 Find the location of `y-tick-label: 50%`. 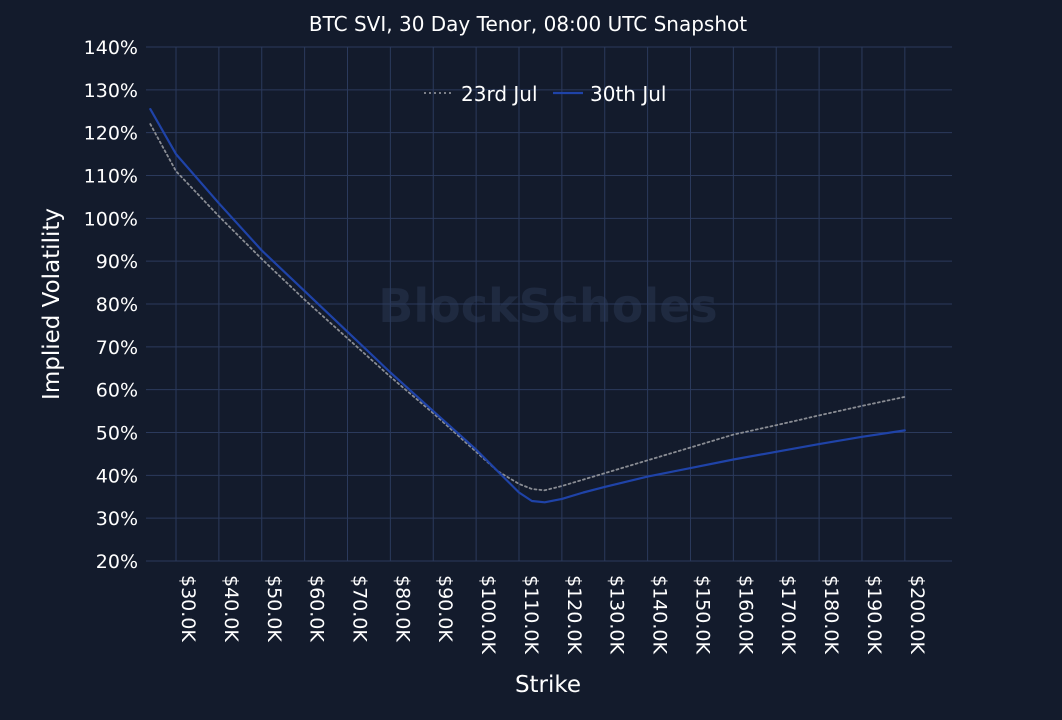

y-tick-label: 50% is located at coordinates (117, 434).